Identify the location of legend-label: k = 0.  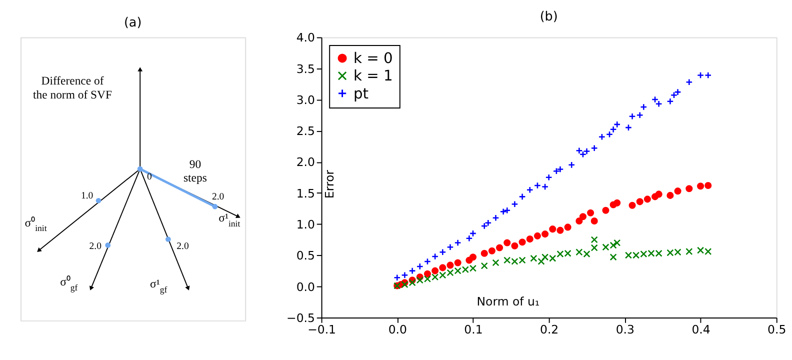
(373, 59).